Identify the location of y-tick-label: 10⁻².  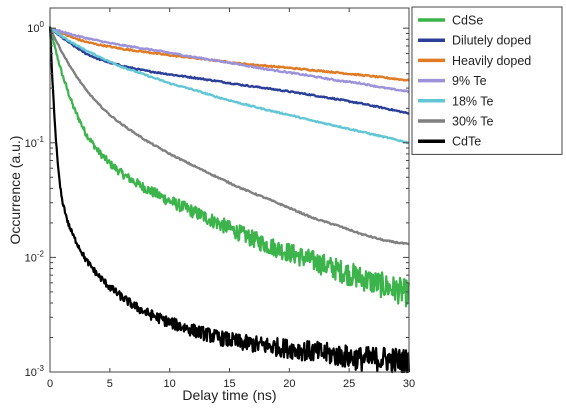
(35, 256).